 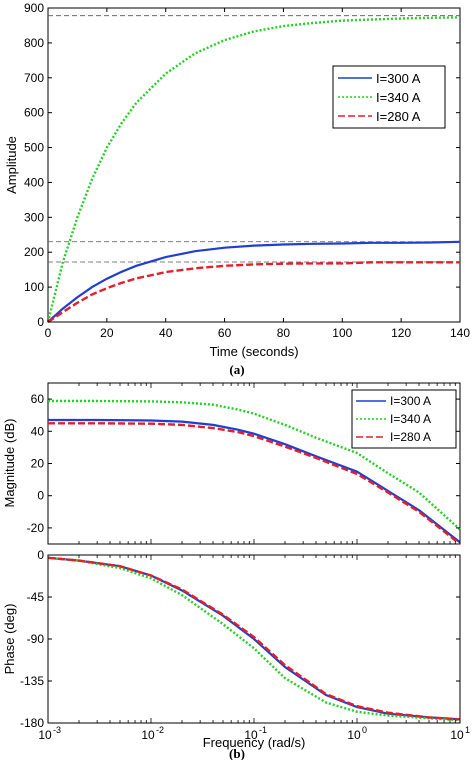 I want to click on step-ytick-label: 500, so click(x=34, y=148).